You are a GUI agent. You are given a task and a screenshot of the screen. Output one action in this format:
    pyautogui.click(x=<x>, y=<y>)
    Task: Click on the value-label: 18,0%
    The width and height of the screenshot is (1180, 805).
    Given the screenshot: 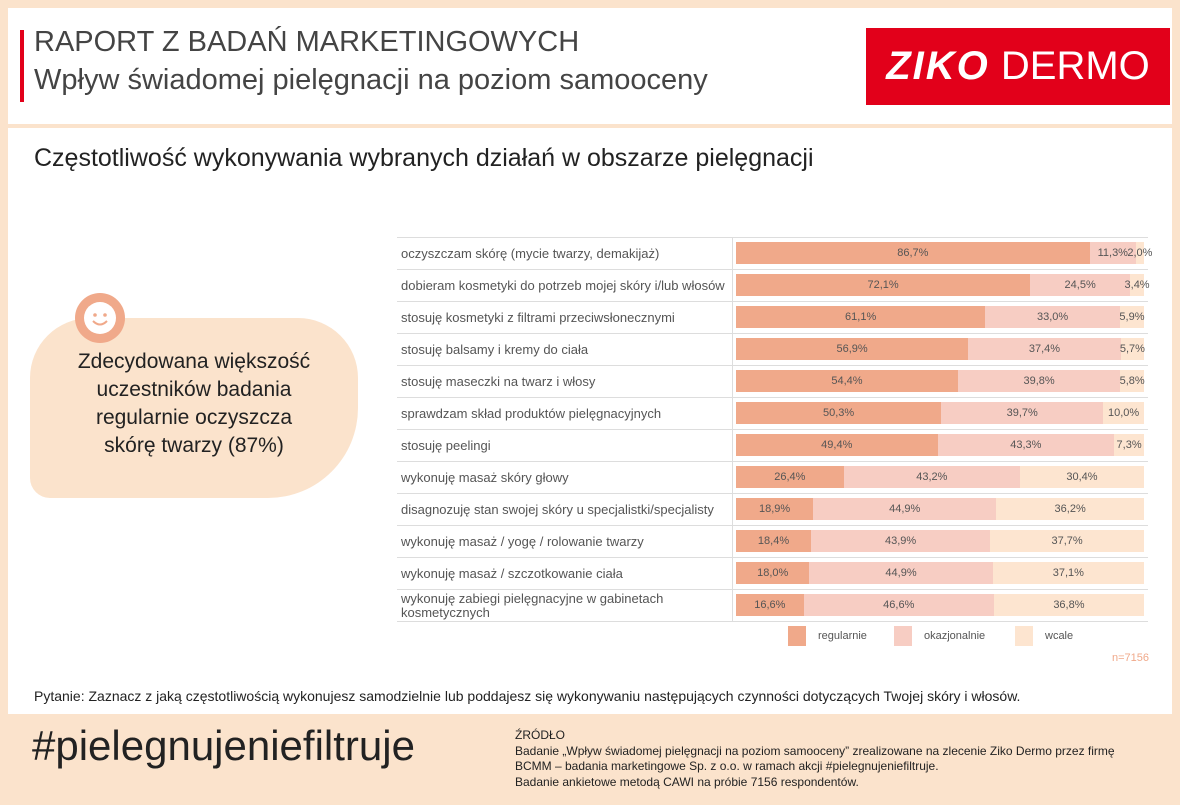 What is the action you would take?
    pyautogui.click(x=773, y=573)
    